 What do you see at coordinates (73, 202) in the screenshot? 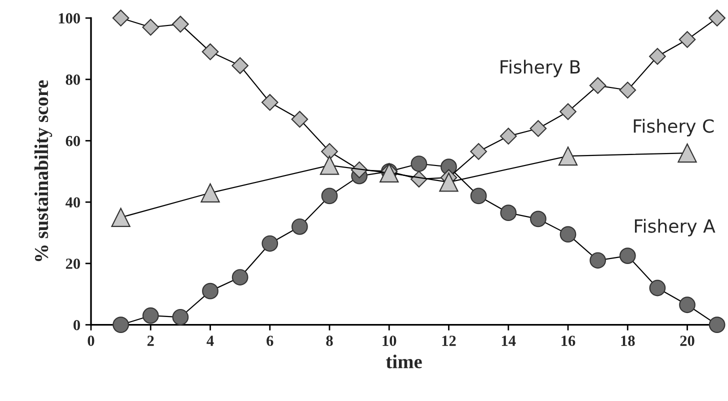
I see `y-tick-label: 40` at bounding box center [73, 202].